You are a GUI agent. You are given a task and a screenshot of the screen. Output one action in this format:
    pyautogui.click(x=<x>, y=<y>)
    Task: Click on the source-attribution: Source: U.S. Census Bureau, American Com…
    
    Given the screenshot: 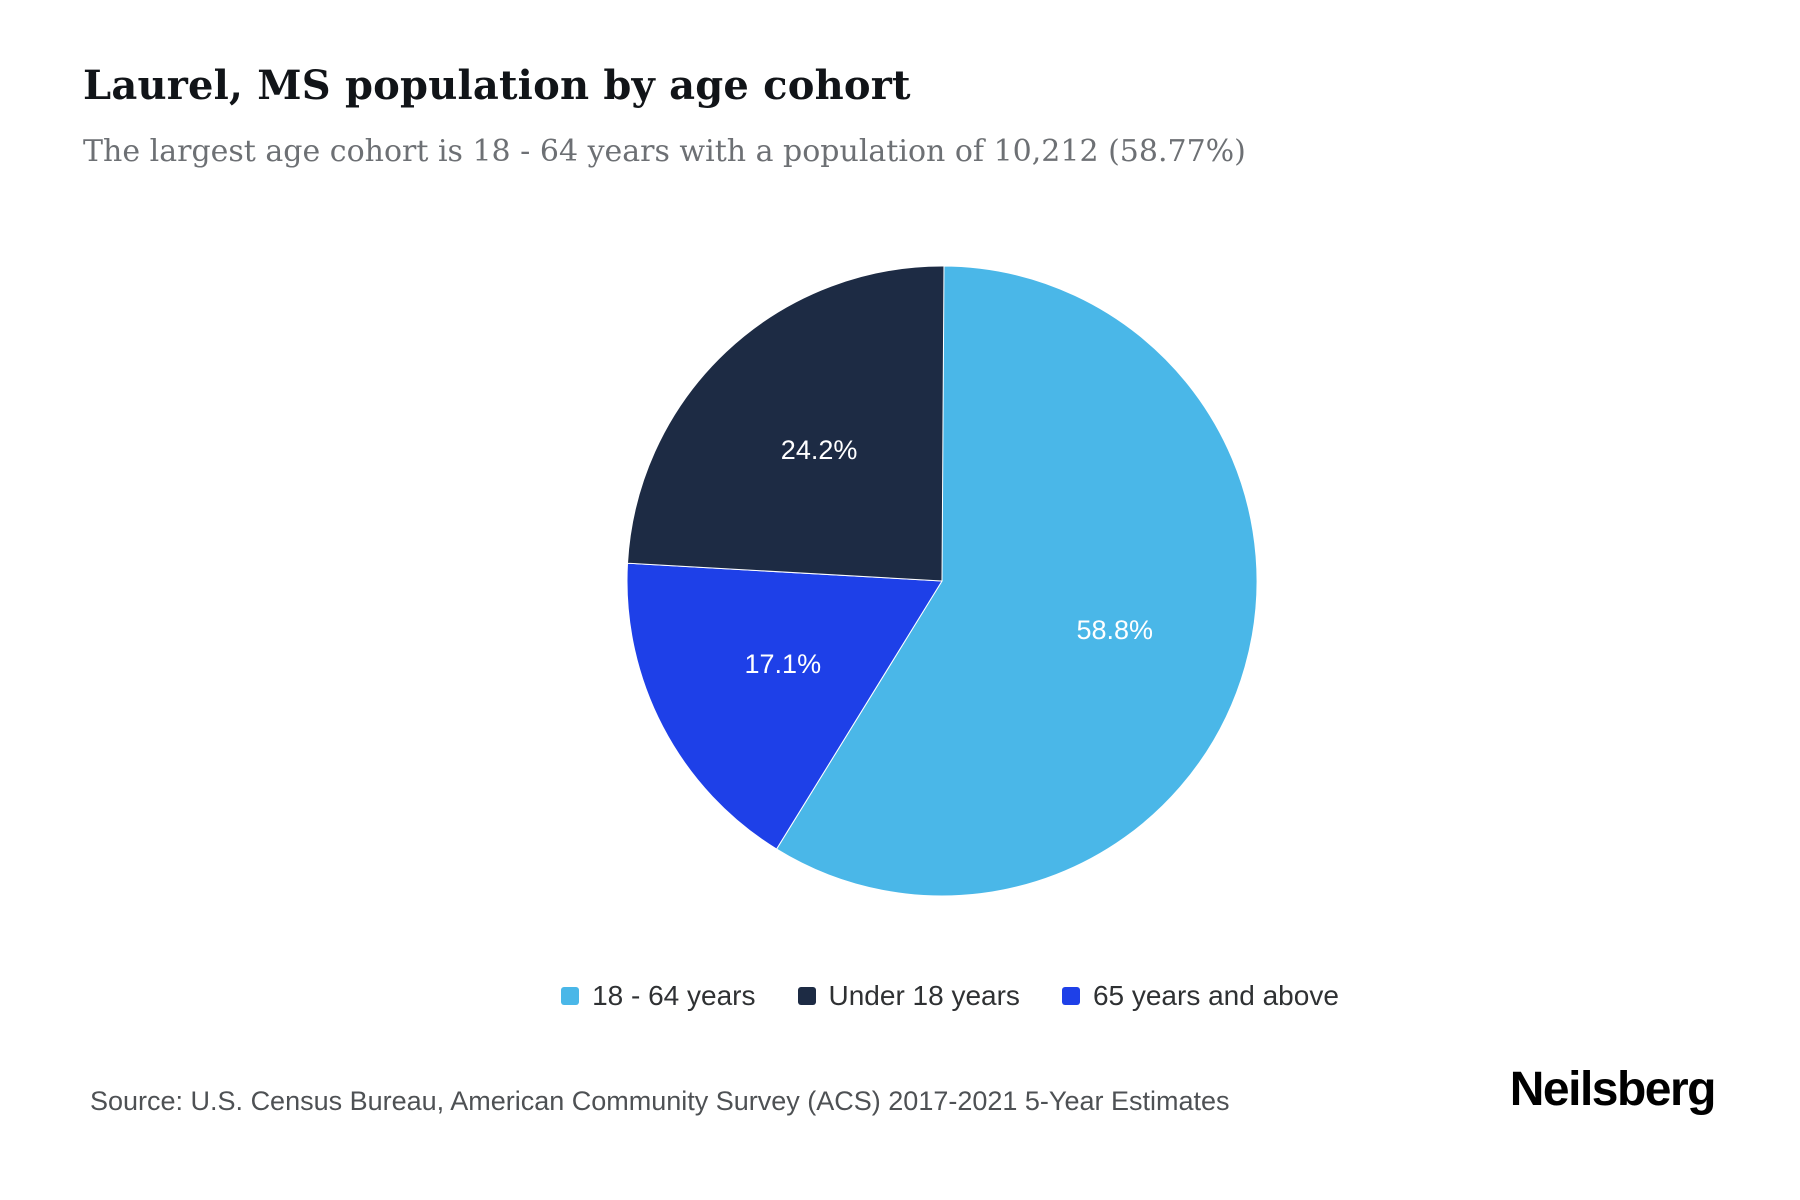 What is the action you would take?
    pyautogui.click(x=660, y=1101)
    